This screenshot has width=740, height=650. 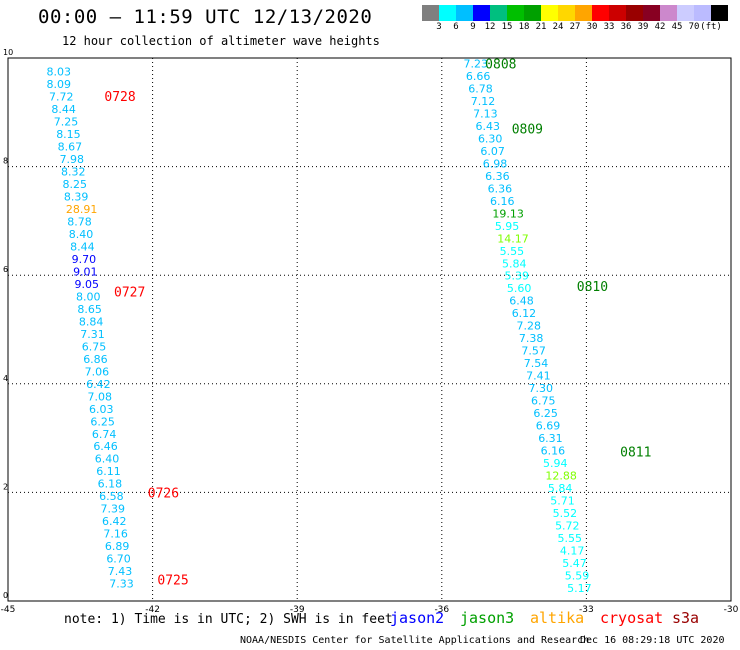 I want to click on satellite-legend-item: jason2, so click(x=417, y=618).